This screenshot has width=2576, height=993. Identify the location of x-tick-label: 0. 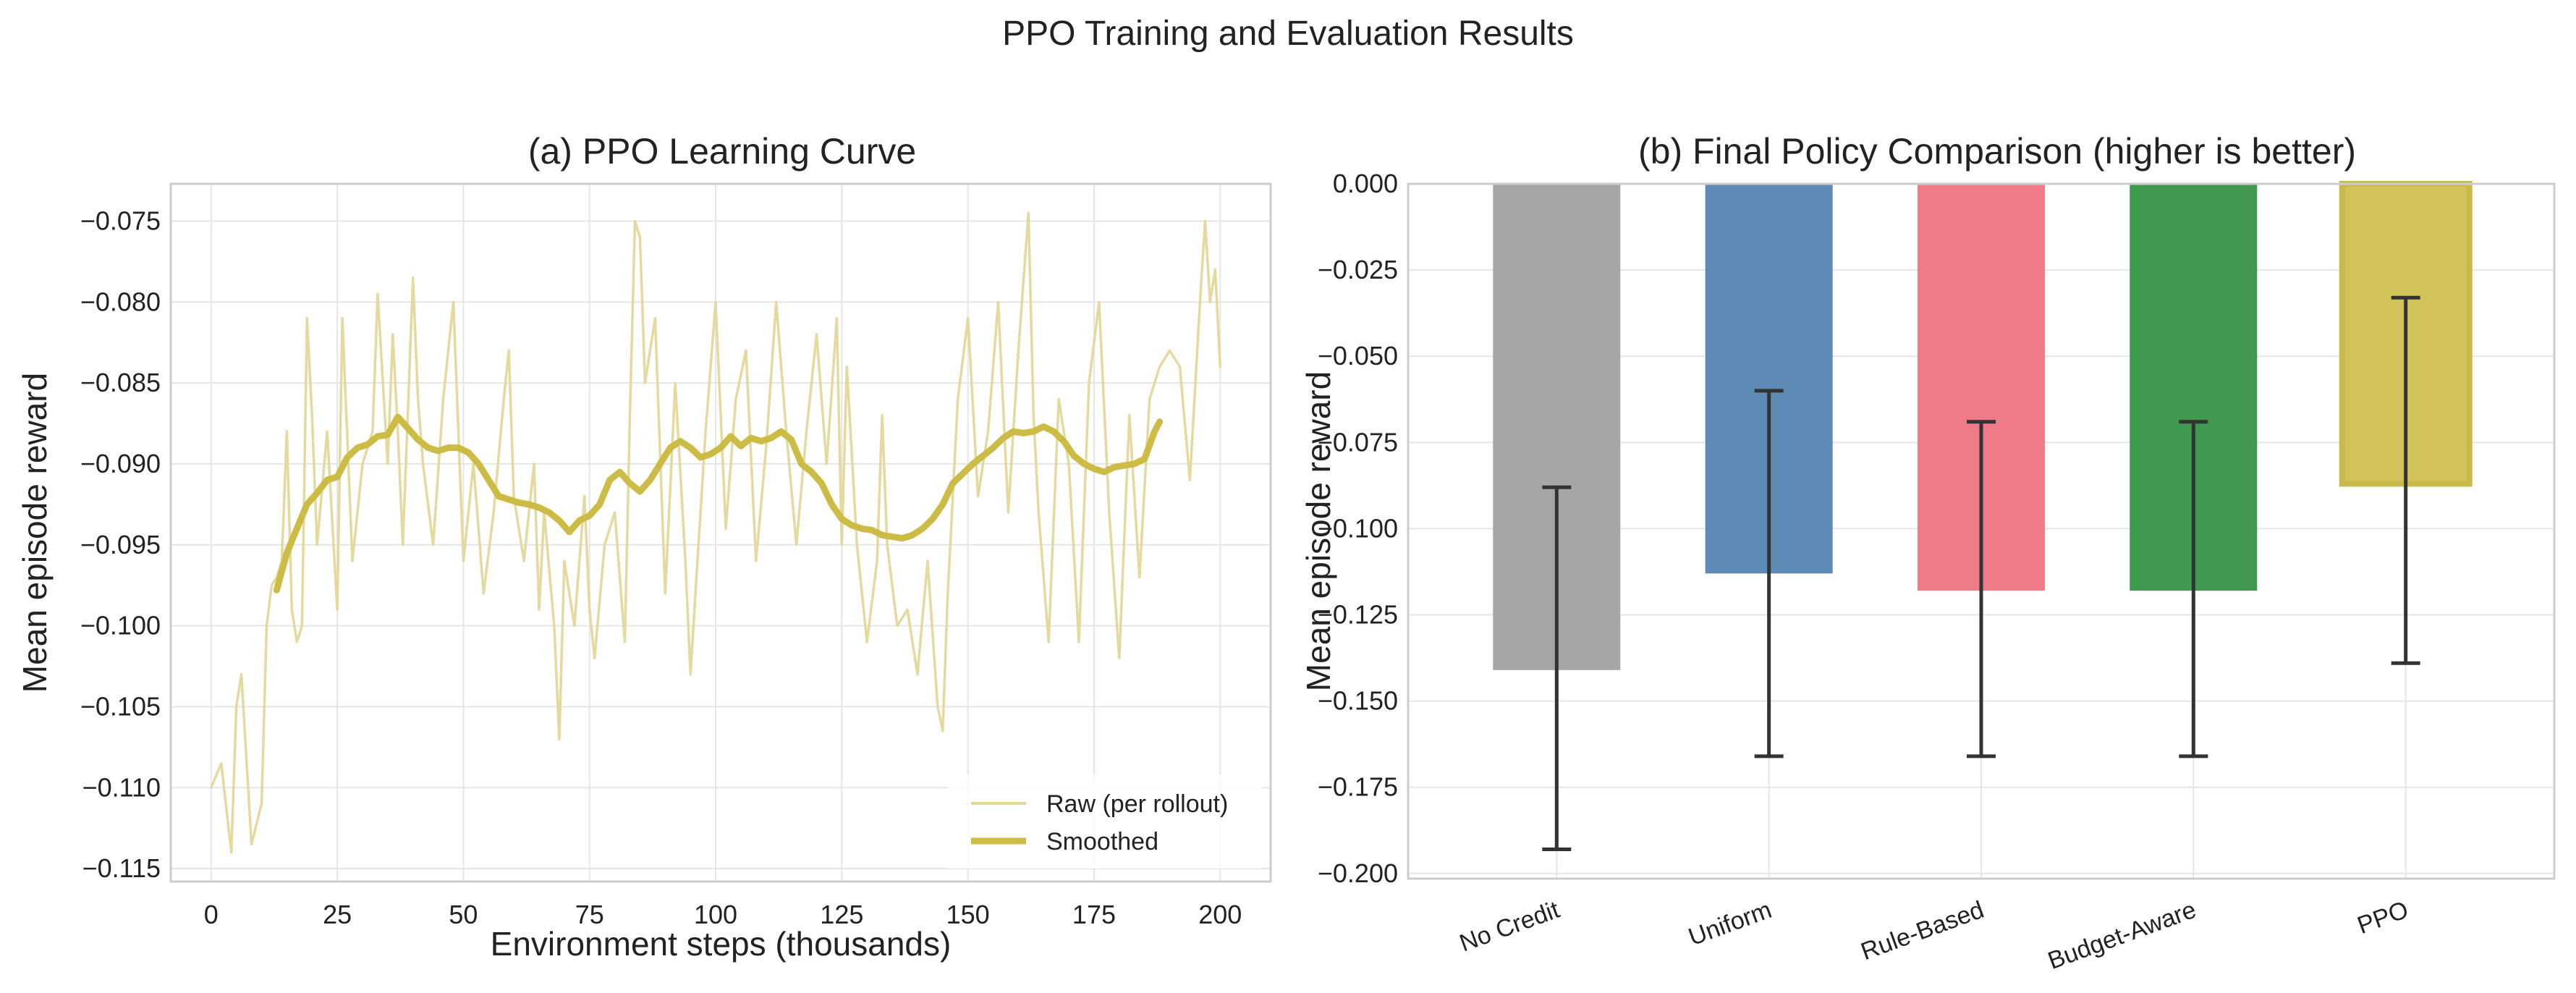
(211, 914).